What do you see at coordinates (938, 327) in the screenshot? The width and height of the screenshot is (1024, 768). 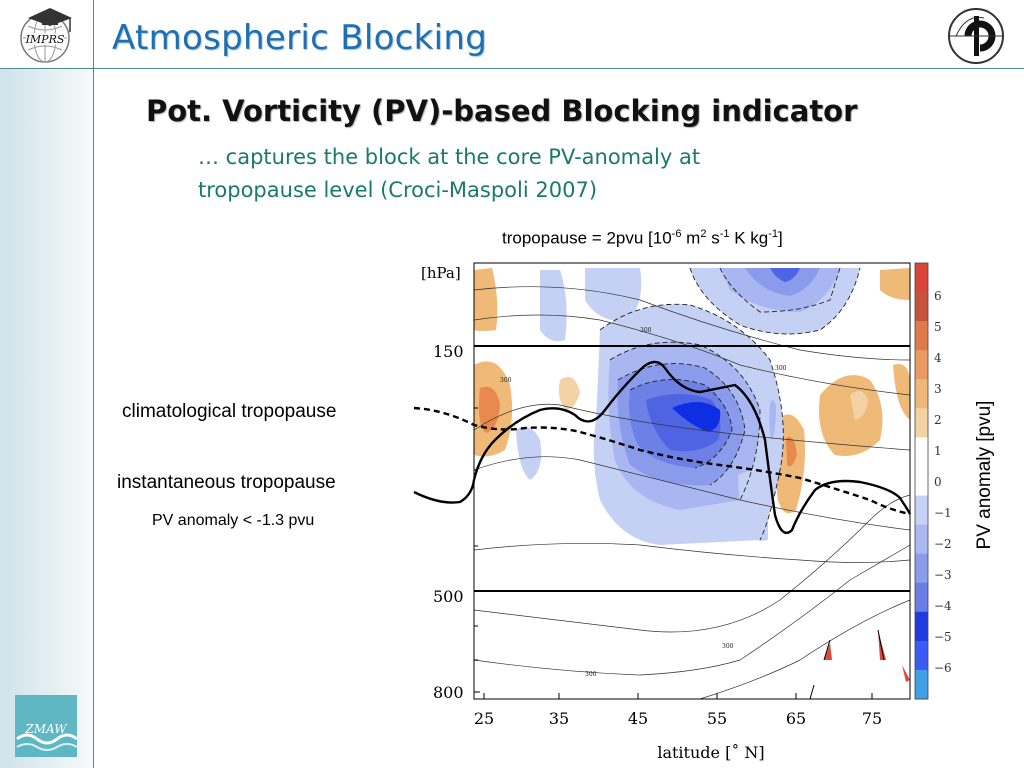 I see `colorbar-tick-label: 5` at bounding box center [938, 327].